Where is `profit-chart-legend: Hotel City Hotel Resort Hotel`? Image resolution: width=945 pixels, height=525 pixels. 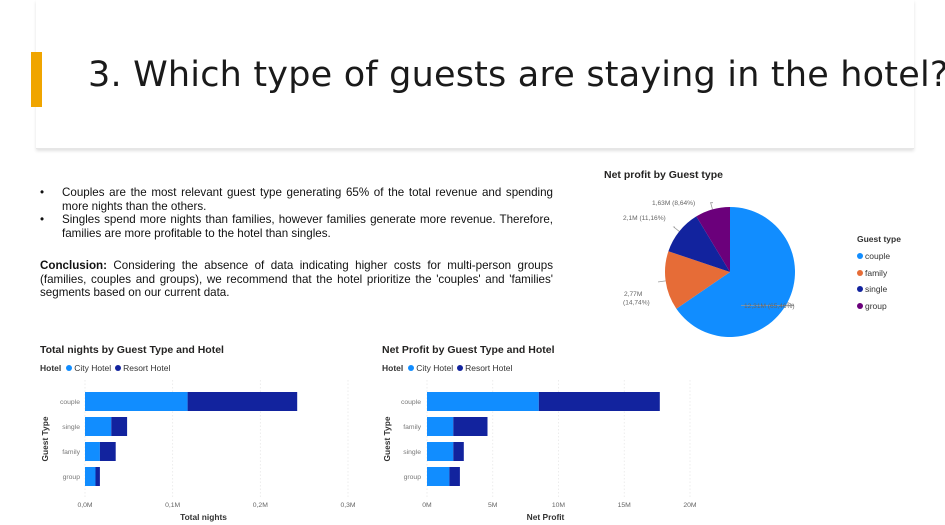
profit-chart-legend: Hotel City Hotel Resort Hotel is located at coordinates (449, 368).